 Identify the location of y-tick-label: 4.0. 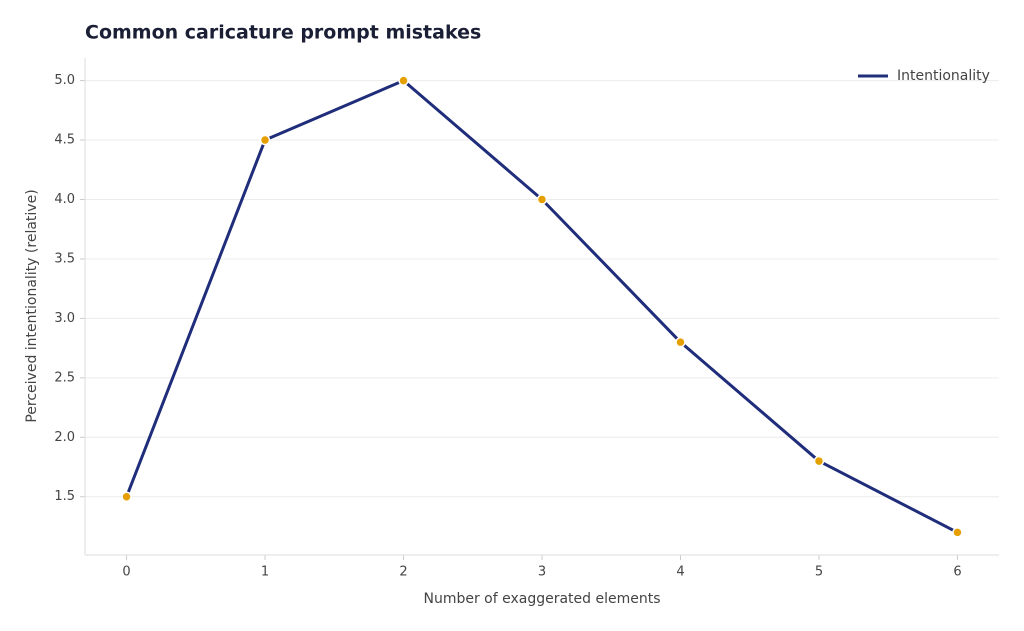
(64, 199).